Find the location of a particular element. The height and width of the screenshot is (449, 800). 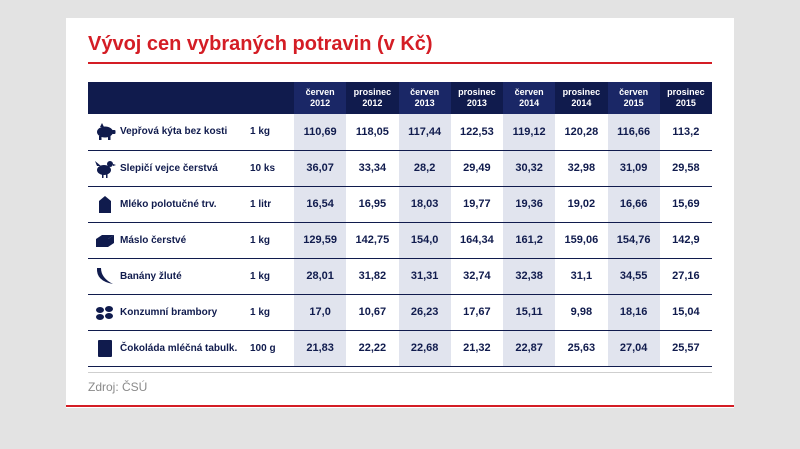

price-cell: 15,69 is located at coordinates (685, 204).